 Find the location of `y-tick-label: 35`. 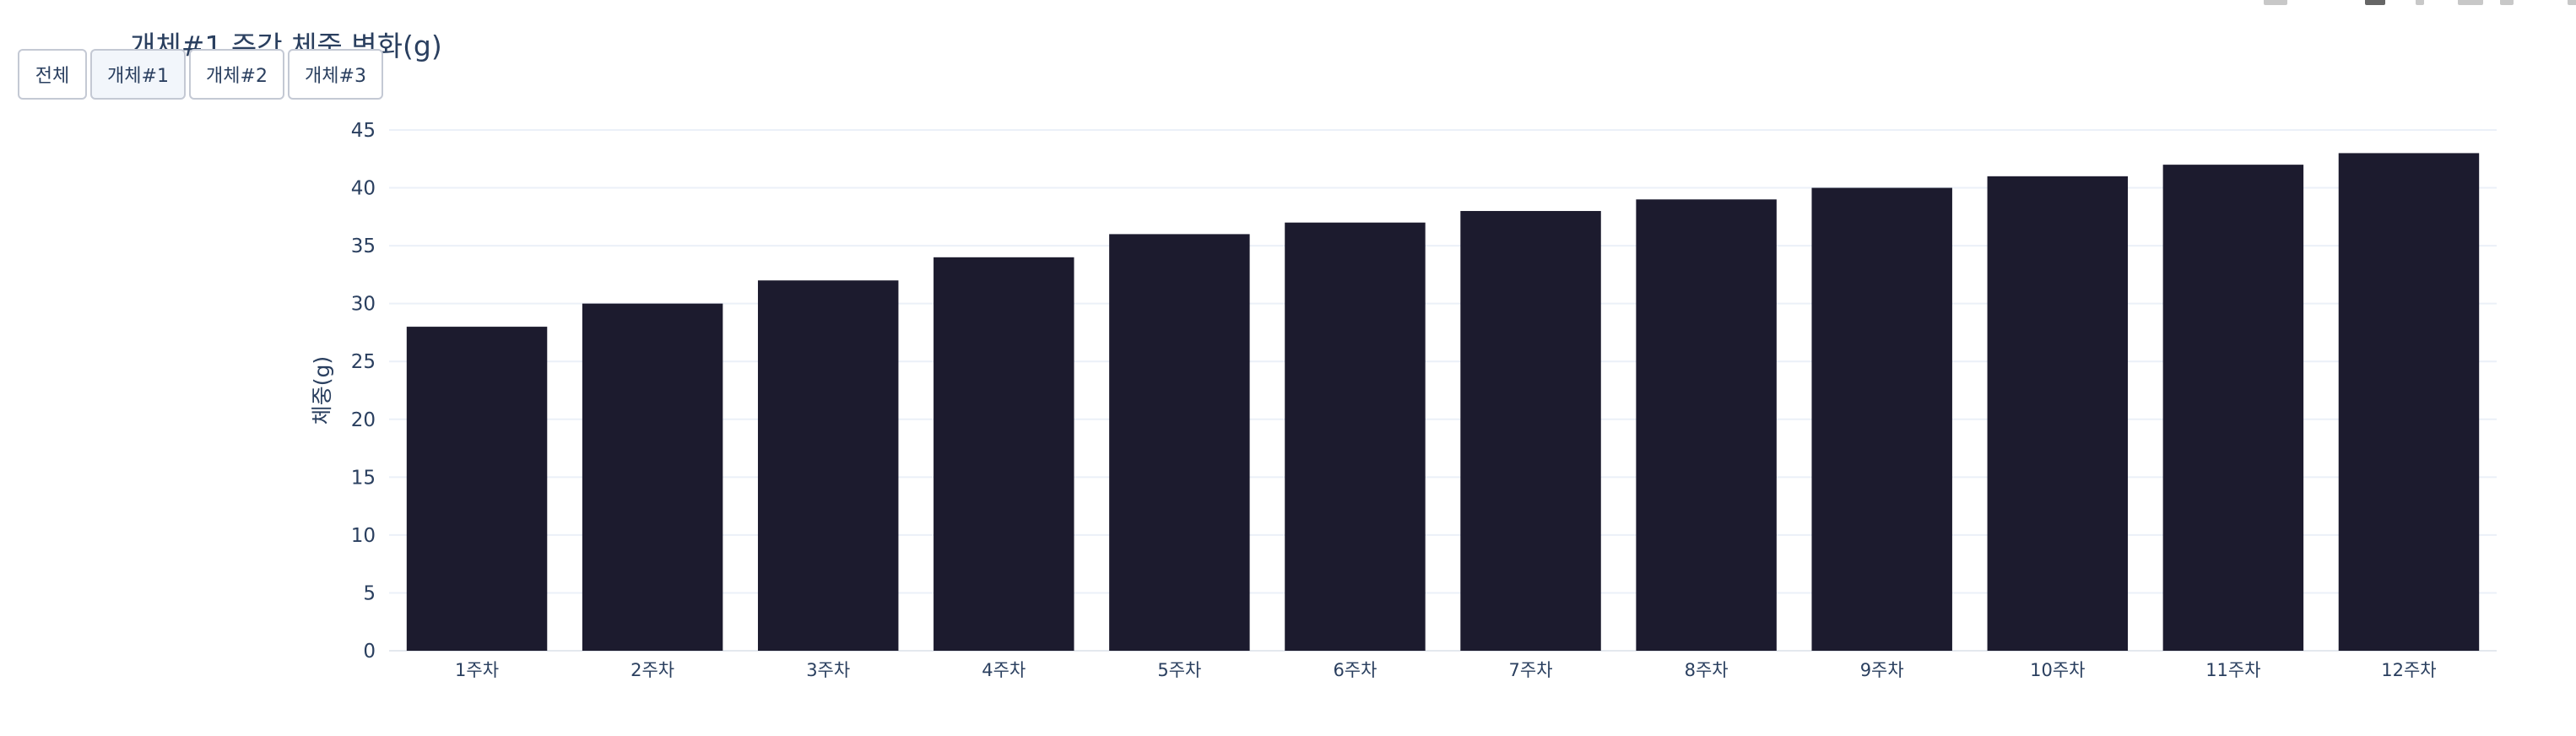

y-tick-label: 35 is located at coordinates (363, 246).